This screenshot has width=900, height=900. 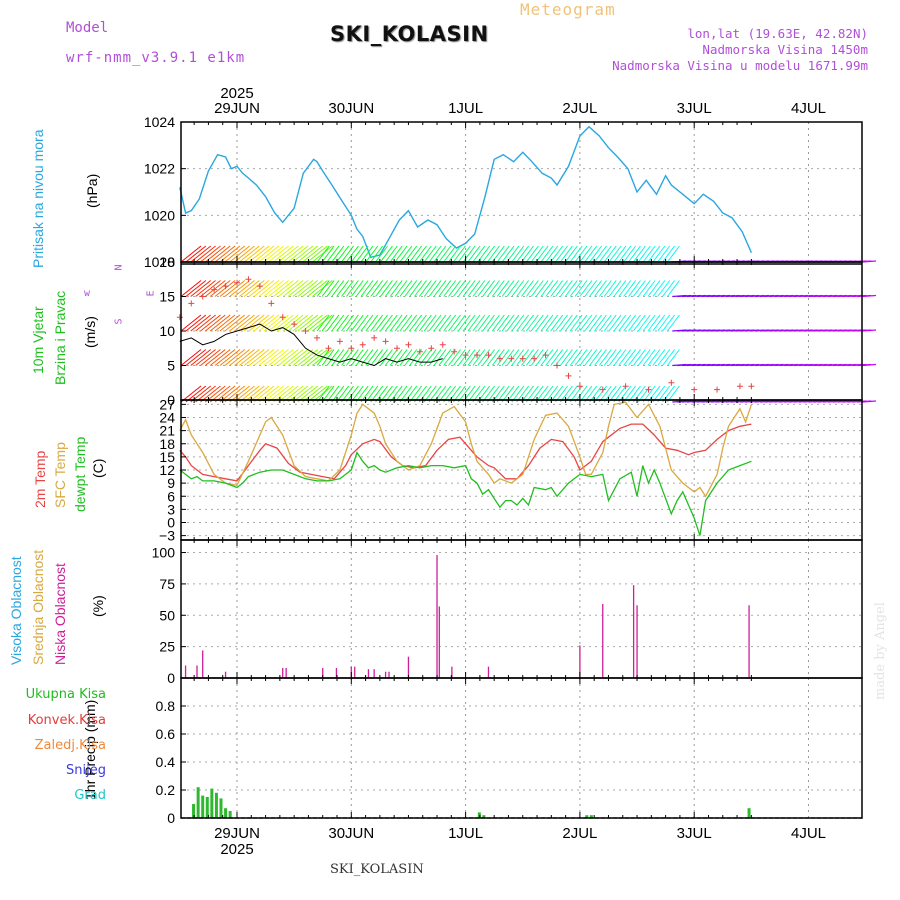 What do you see at coordinates (159, 169) in the screenshot?
I see `pressure-ytick-label: 1022` at bounding box center [159, 169].